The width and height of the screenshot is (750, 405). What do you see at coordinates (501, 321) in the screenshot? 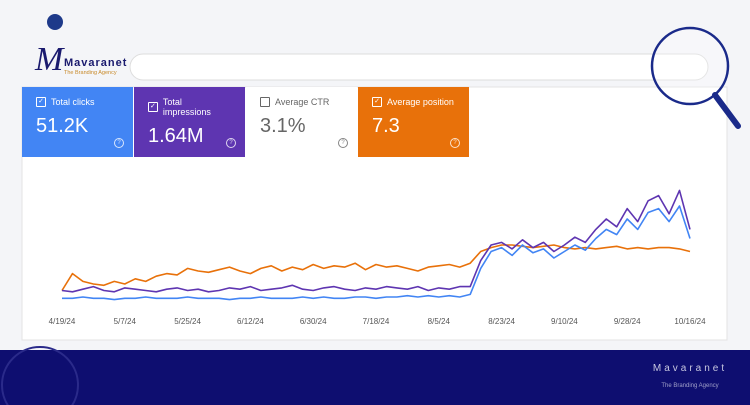
I see `x-tick-label: 8/23/24` at bounding box center [501, 321].